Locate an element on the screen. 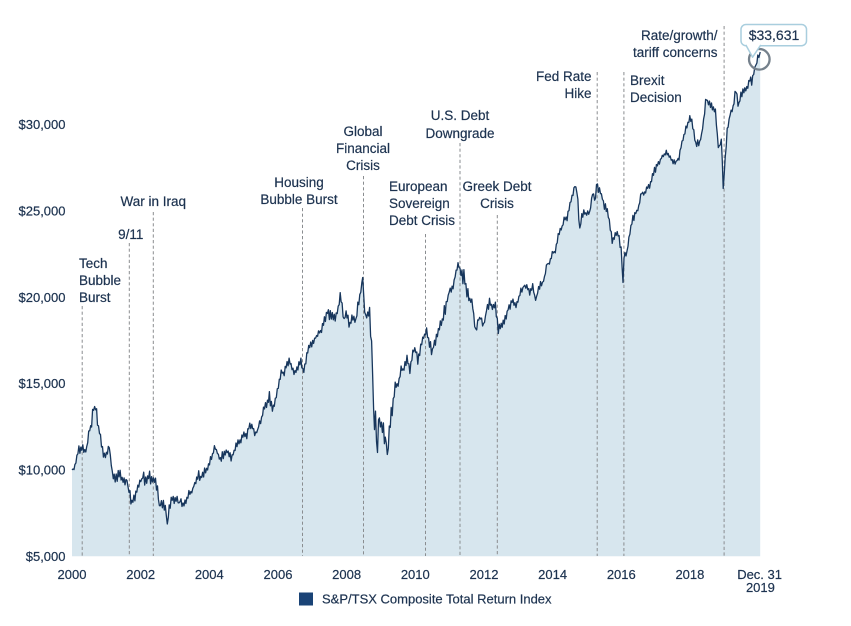  svg-text: Burst is located at coordinates (95, 297).